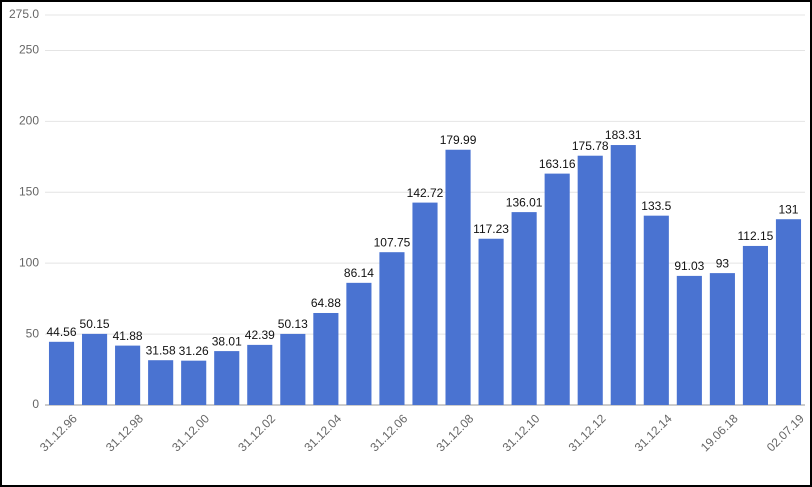 Image resolution: width=812 pixels, height=487 pixels. Describe the element at coordinates (524, 202) in the screenshot. I see `value-label: 136.01` at that location.